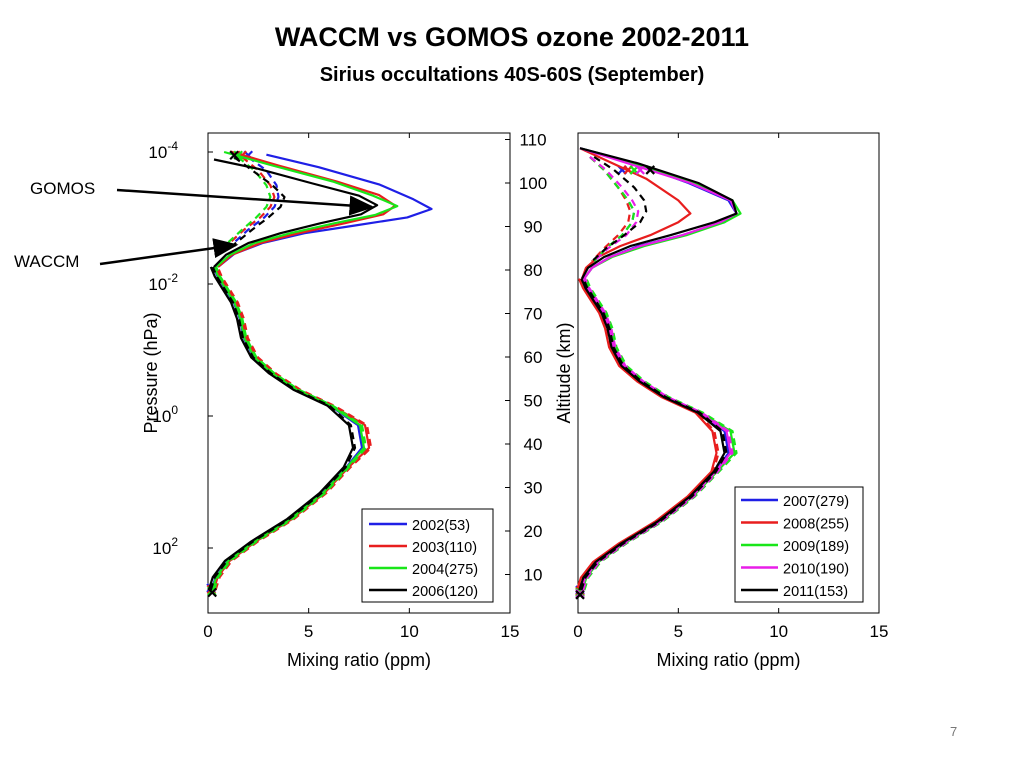  I want to click on gomos-annotation-label: GOMOS, so click(62, 188).